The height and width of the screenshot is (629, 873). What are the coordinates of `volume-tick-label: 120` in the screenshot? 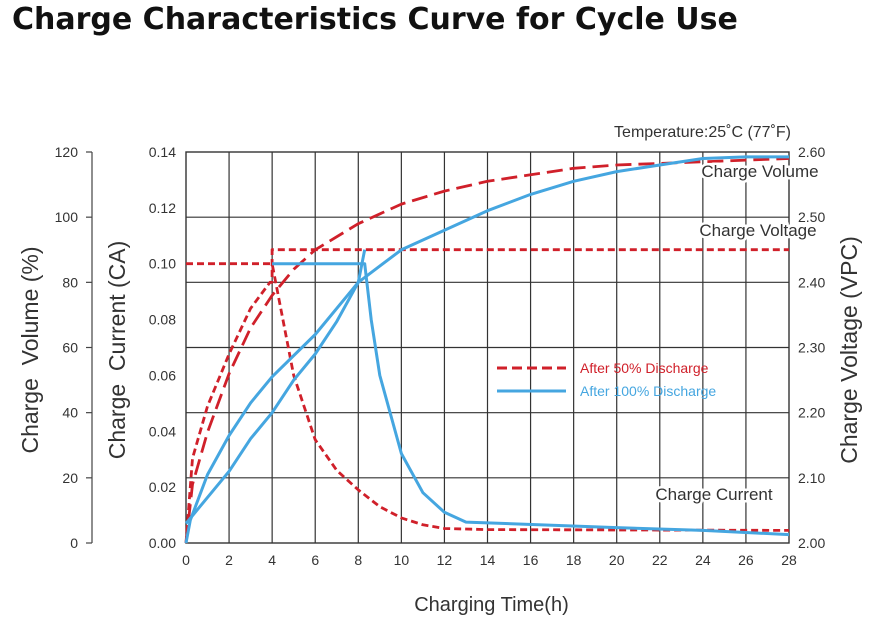 It's located at (67, 152).